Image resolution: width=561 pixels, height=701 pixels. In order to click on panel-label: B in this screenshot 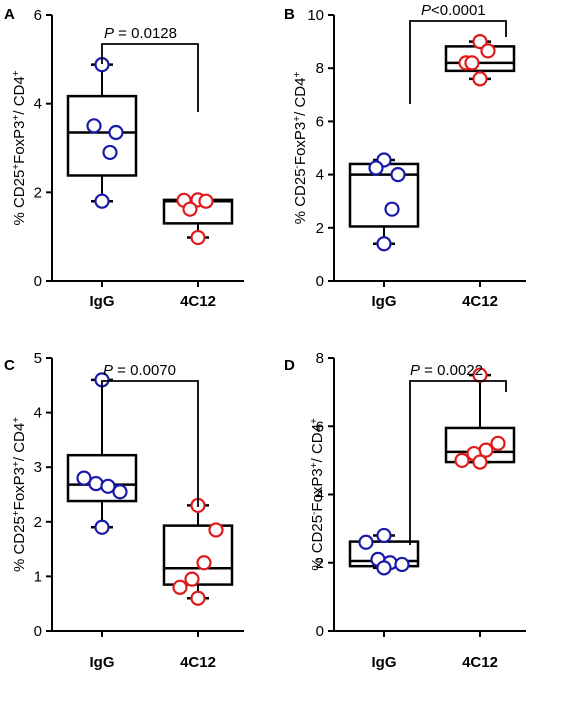, I will do `click(289, 14)`.